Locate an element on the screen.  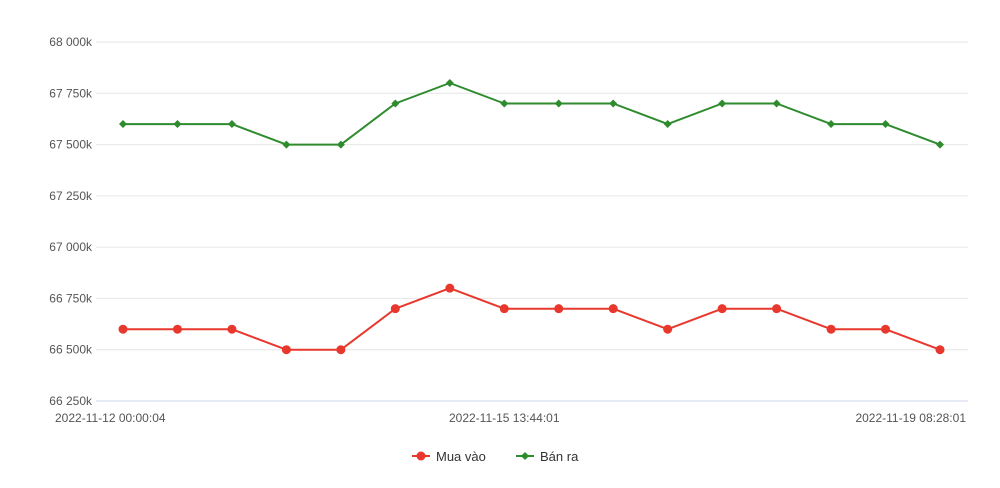
y-tick-label: 66 500k is located at coordinates (71, 350).